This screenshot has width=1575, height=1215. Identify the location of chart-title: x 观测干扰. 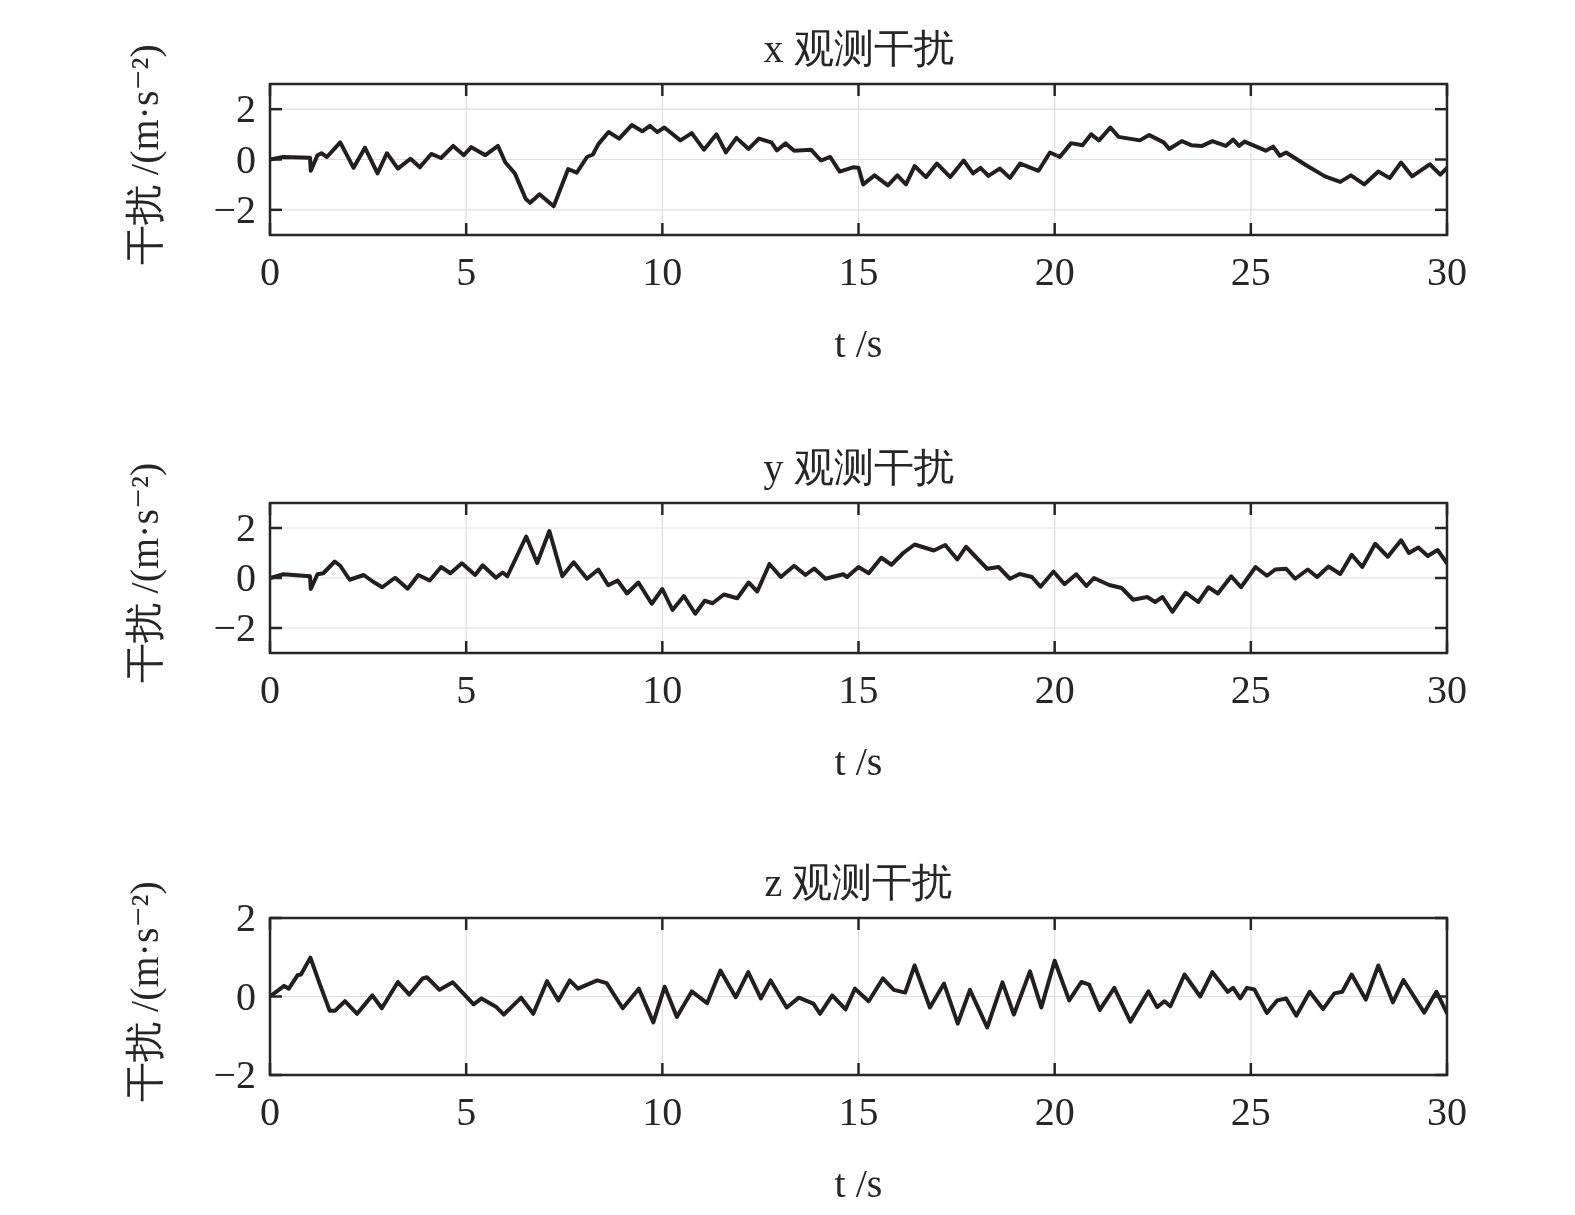
(858, 48).